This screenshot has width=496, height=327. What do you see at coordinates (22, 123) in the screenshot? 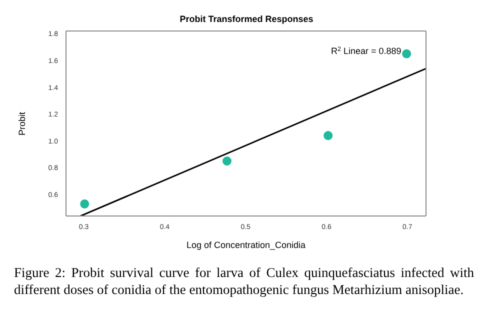
I see `y-axis-title: Probit` at bounding box center [22, 123].